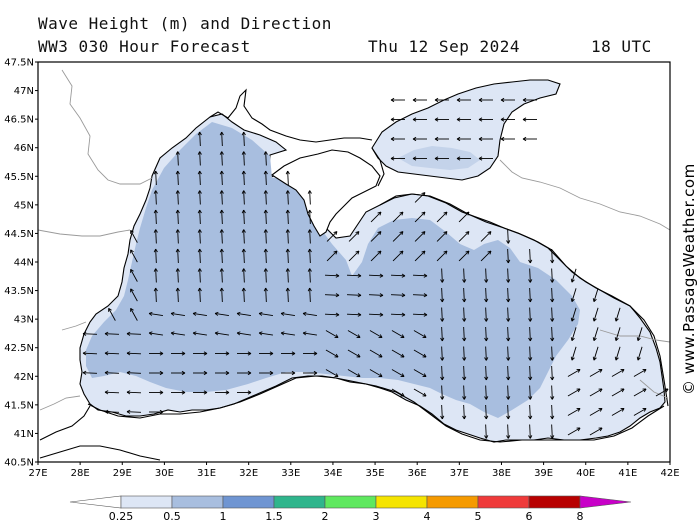  What do you see at coordinates (375, 473) in the screenshot?
I see `lon-tick-label: 35E` at bounding box center [375, 473].